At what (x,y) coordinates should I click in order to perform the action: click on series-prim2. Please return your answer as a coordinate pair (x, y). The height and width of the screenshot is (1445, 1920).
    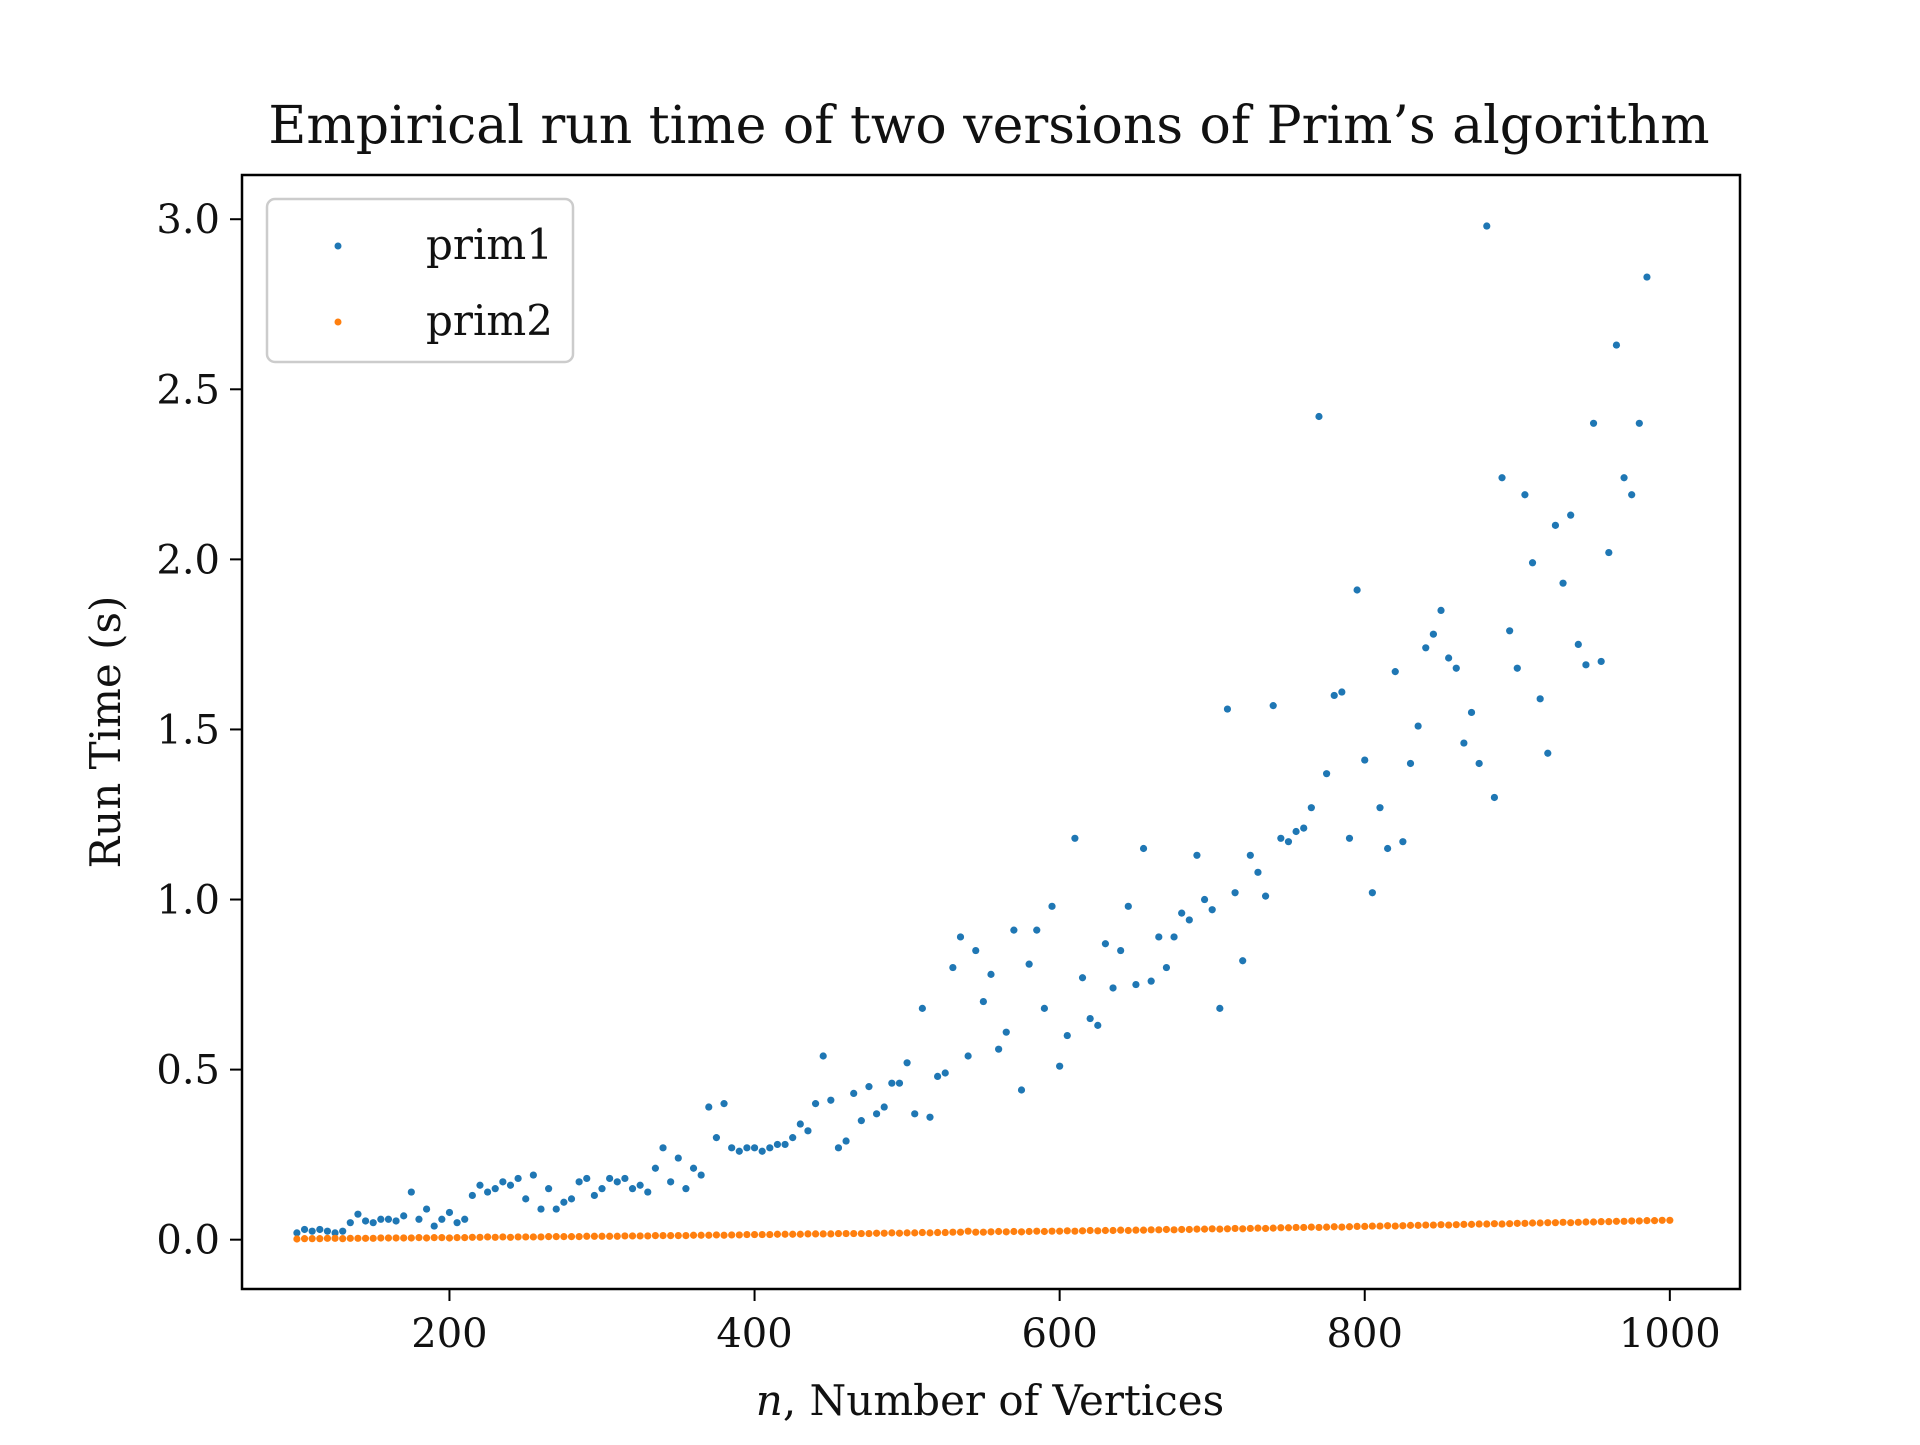
    Looking at the image, I should click on (983, 1229).